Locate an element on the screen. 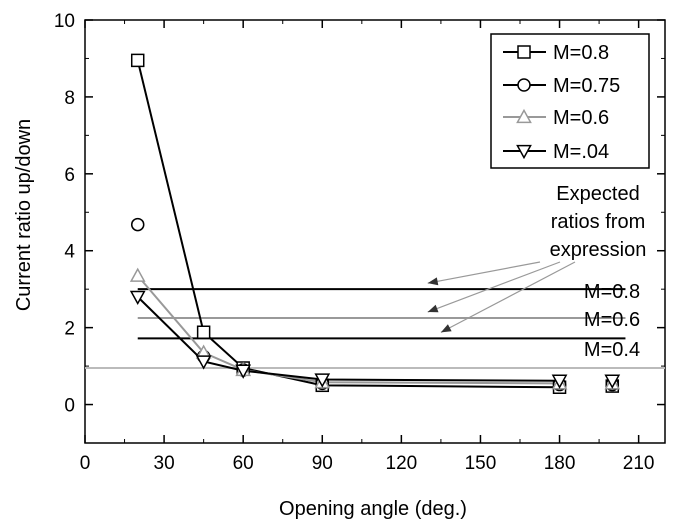  legend-label-m075: M=0.75 is located at coordinates (586, 86).